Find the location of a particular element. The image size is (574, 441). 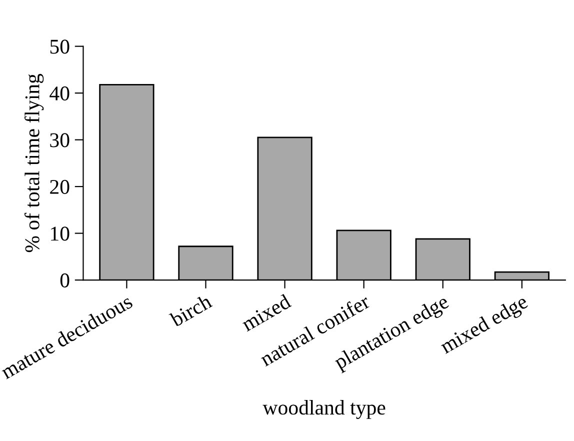

y-tick-label: 50 is located at coordinates (60, 47).